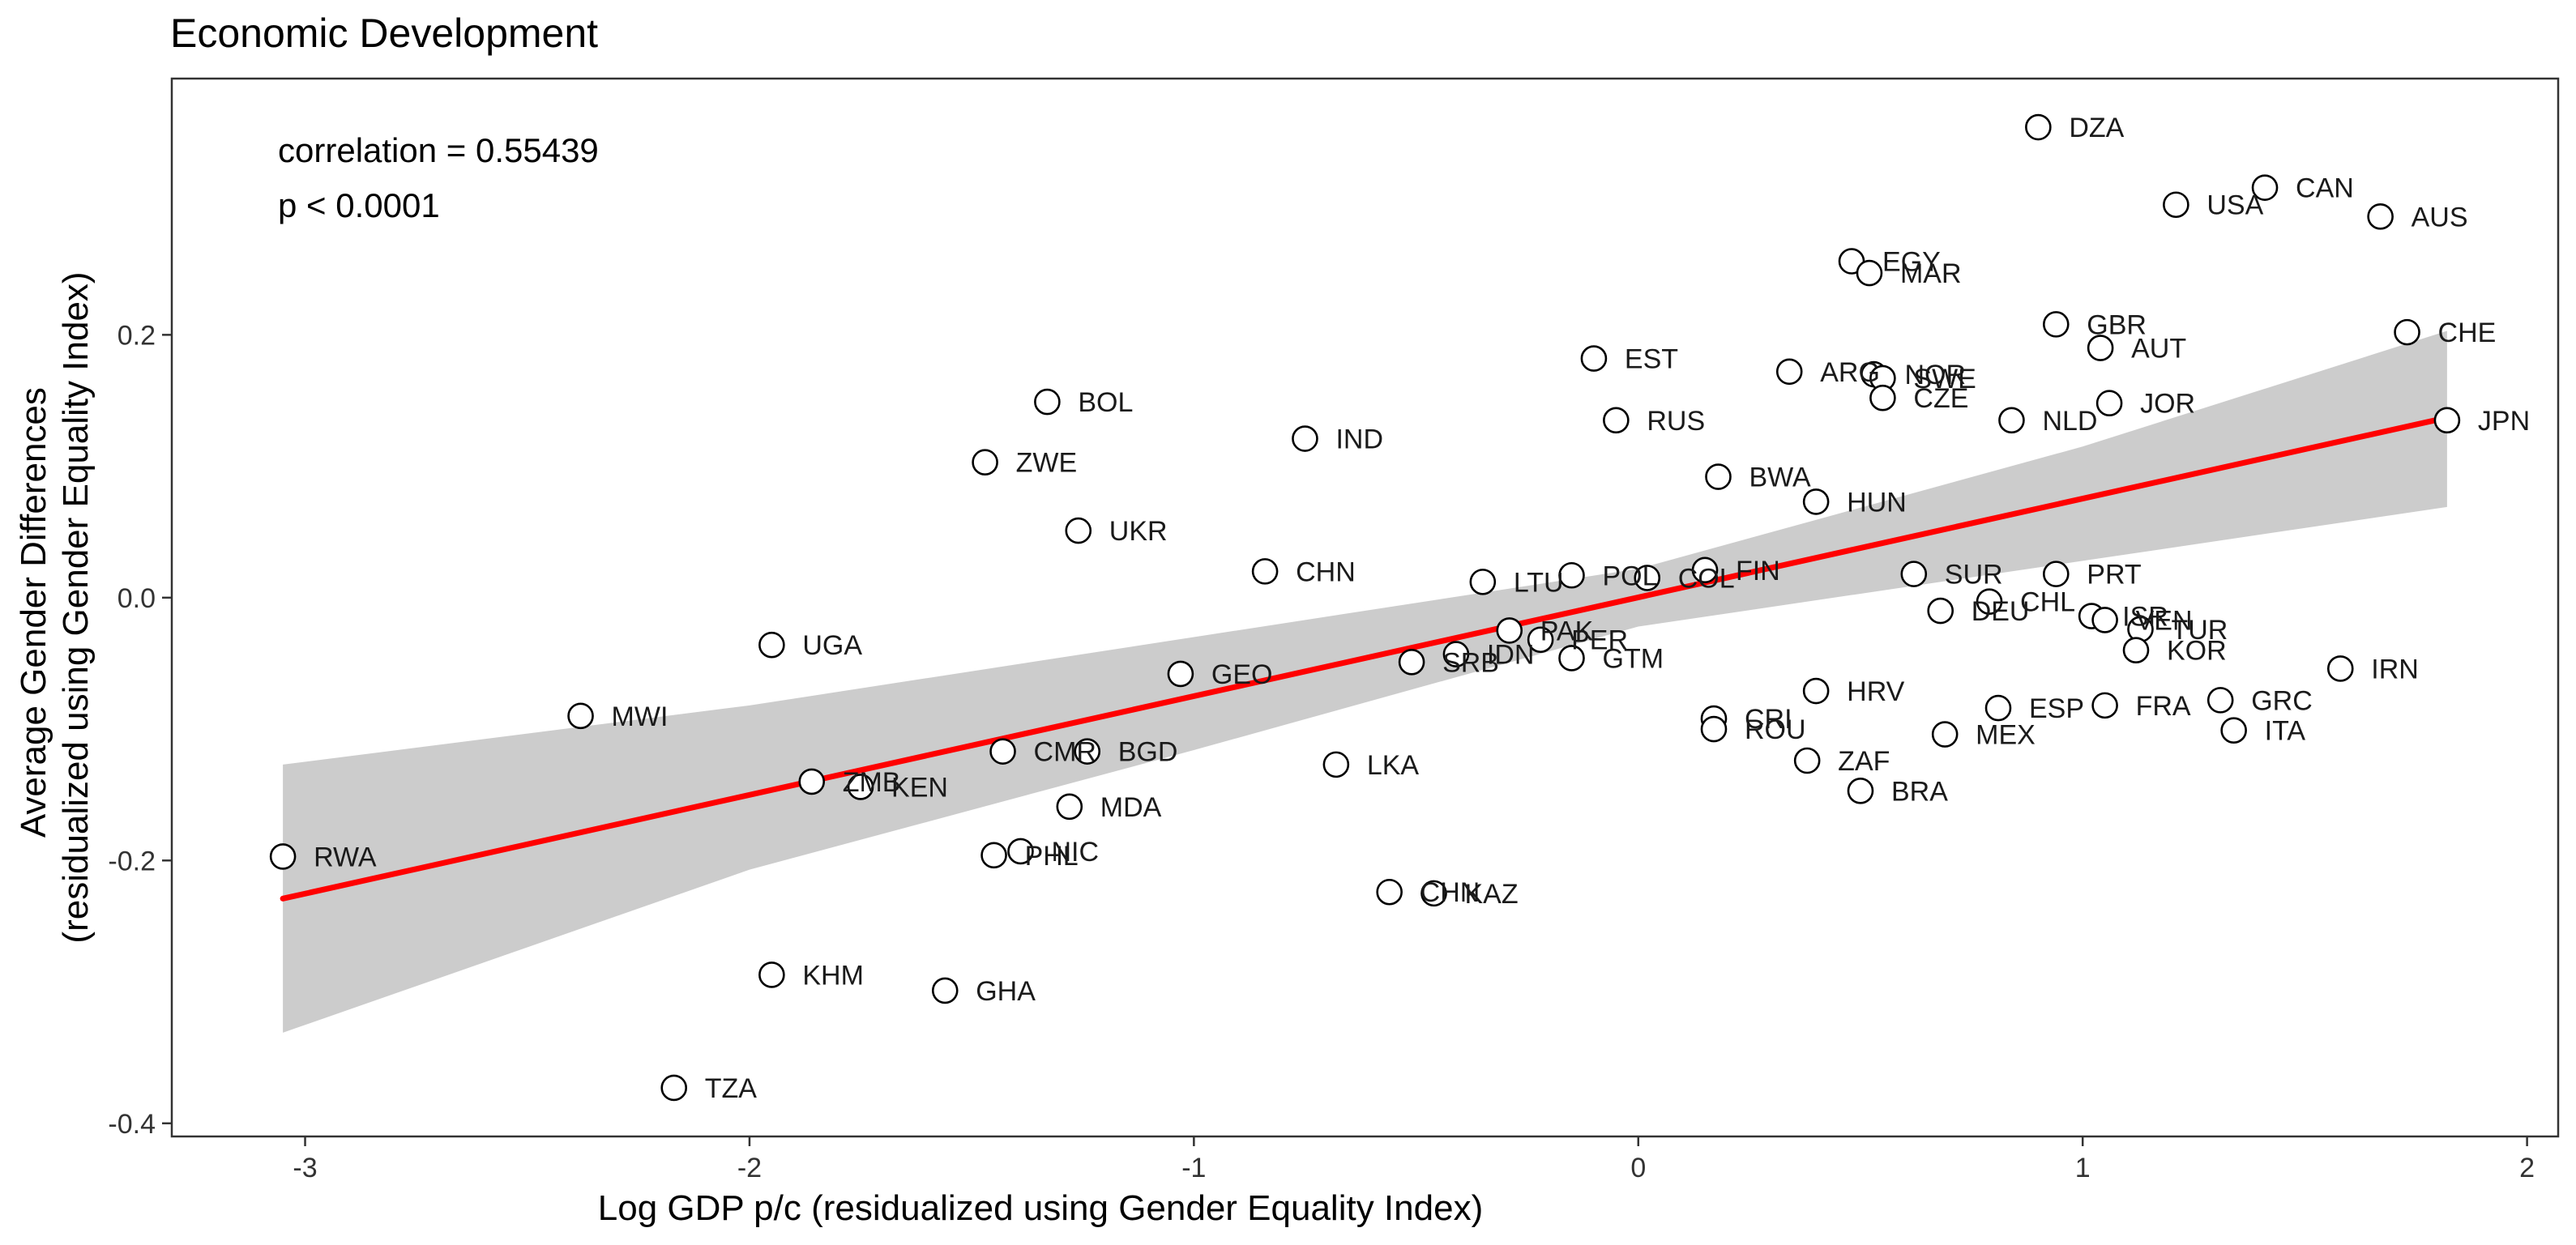 This screenshot has width=2576, height=1245. Describe the element at coordinates (438, 177) in the screenshot. I see `annotations: correlation = 0.55439 p < 0.0001` at that location.